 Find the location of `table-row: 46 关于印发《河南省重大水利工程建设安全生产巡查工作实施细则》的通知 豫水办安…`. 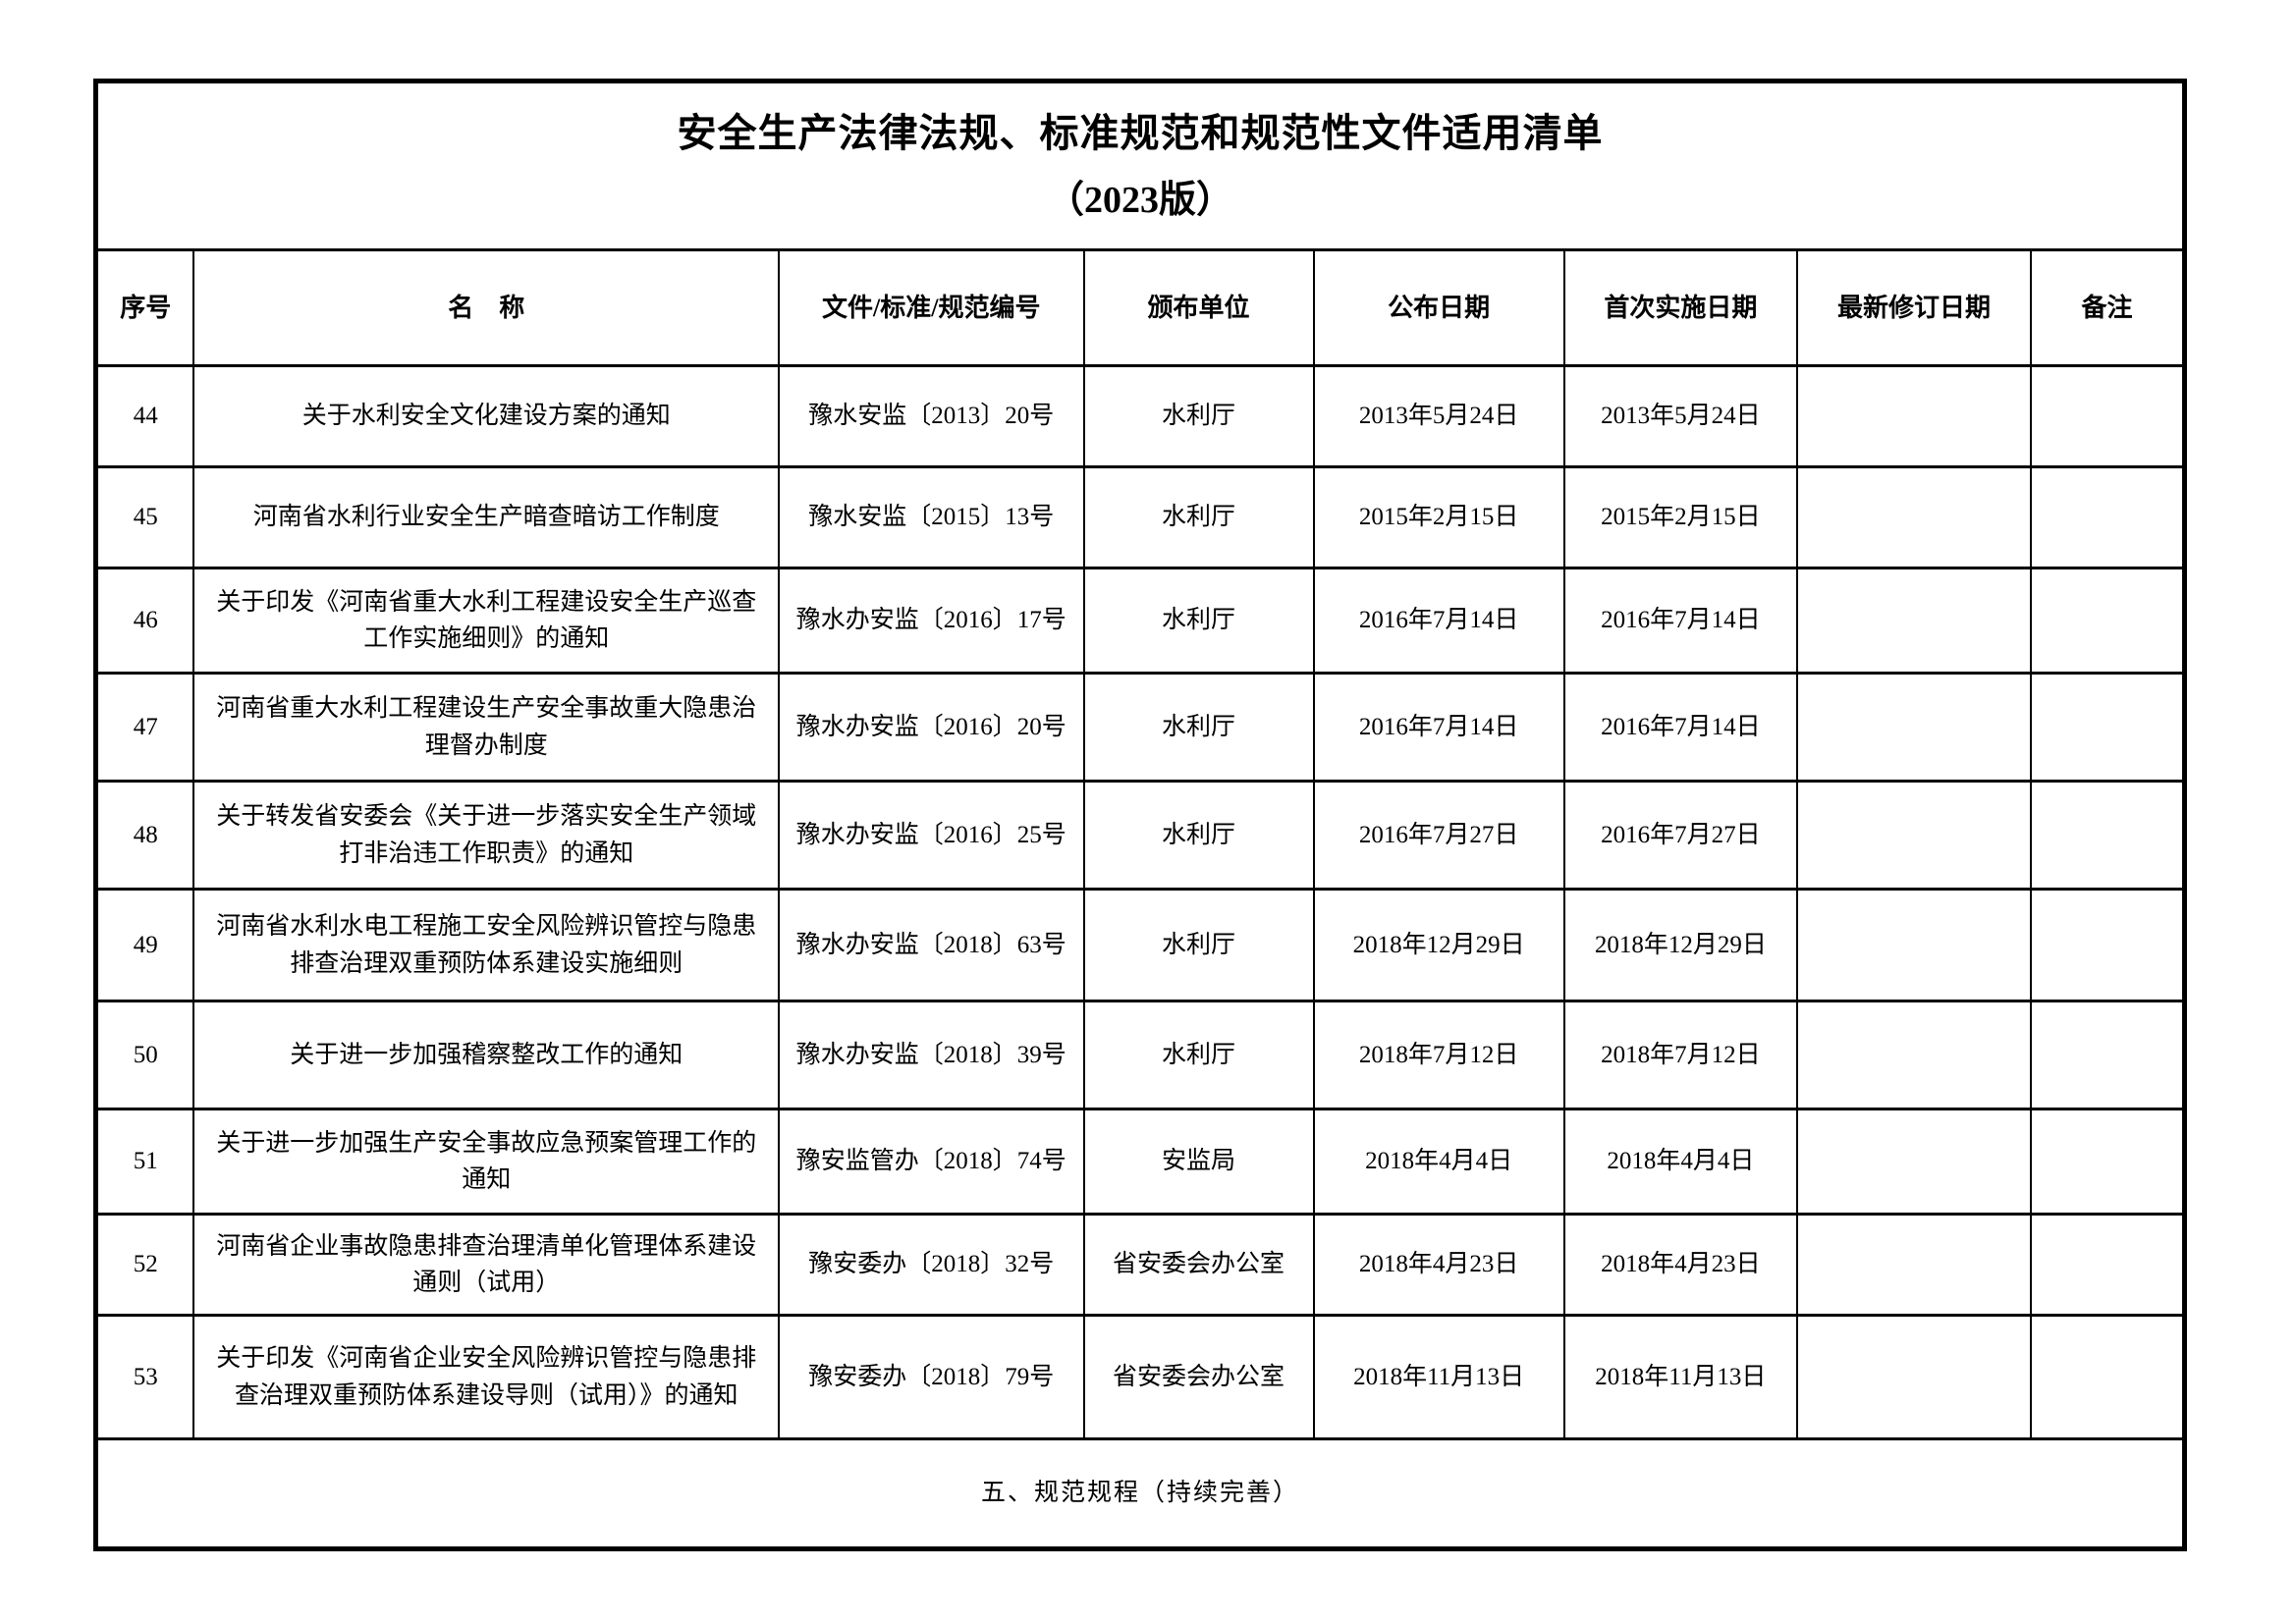

table-row: 46 关于印发《河南省重大水利工程建设安全生产巡查工作实施细则》的通知 豫水办安… is located at coordinates (1140, 621).